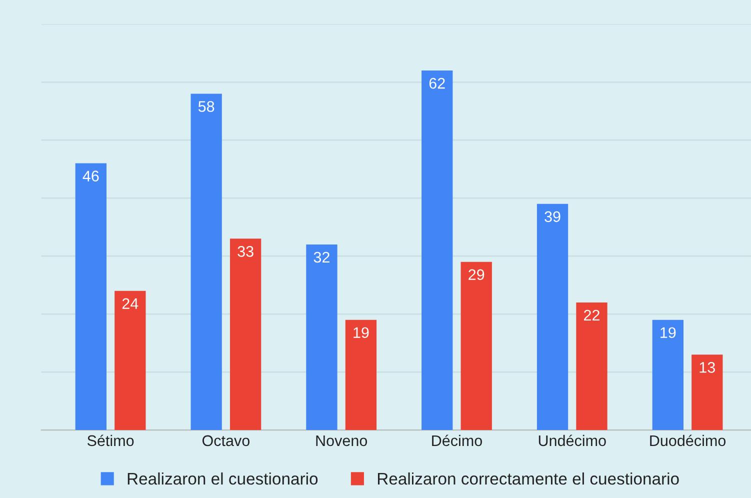  What do you see at coordinates (707, 367) in the screenshot?
I see `data-label: 13` at bounding box center [707, 367].